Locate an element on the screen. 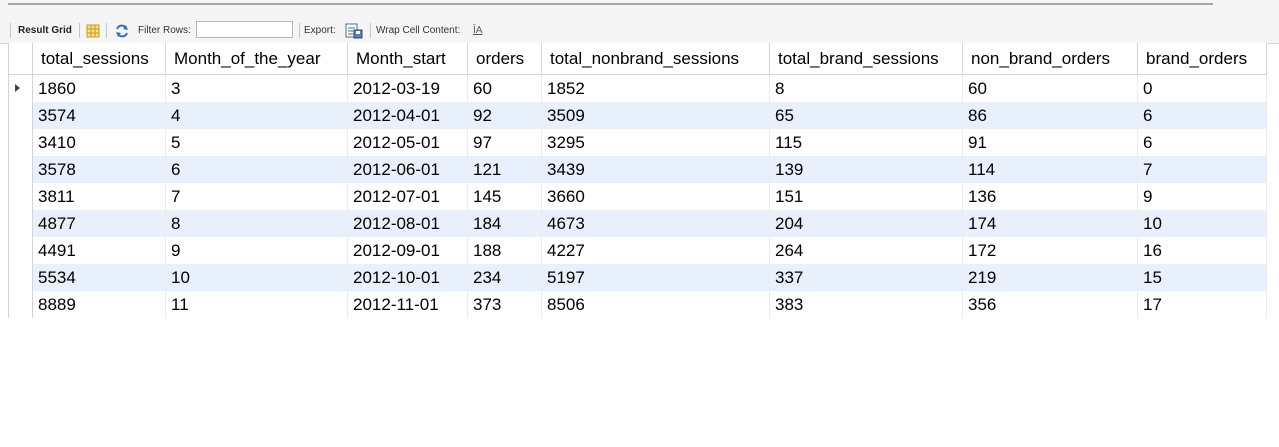 This screenshot has width=1279, height=447. result-grid-tab: Result Grid is located at coordinates (45, 30).